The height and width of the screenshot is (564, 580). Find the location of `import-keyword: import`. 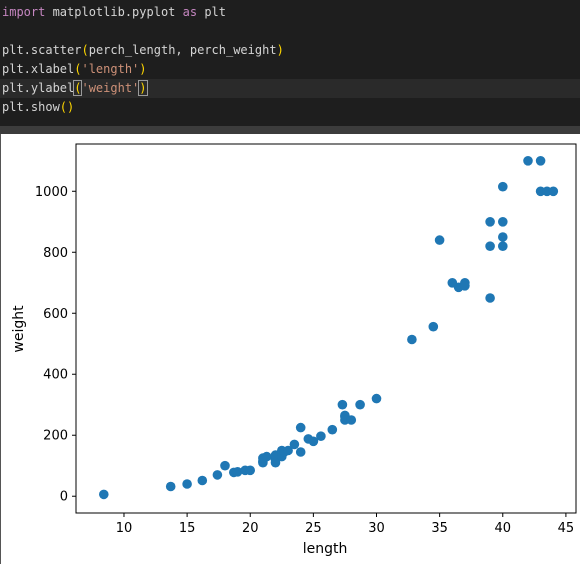

import-keyword: import is located at coordinates (24, 12).